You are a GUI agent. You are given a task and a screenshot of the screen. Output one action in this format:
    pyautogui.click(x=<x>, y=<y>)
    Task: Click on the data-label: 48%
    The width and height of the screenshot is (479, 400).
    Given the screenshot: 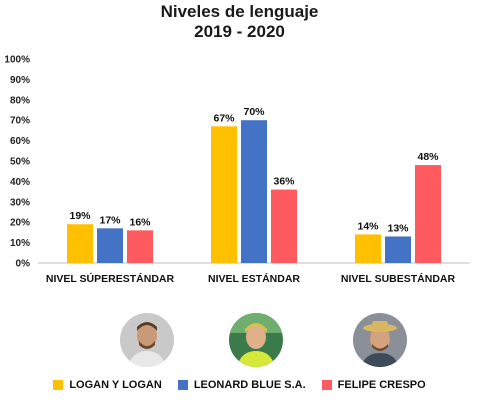 What is the action you would take?
    pyautogui.click(x=428, y=157)
    